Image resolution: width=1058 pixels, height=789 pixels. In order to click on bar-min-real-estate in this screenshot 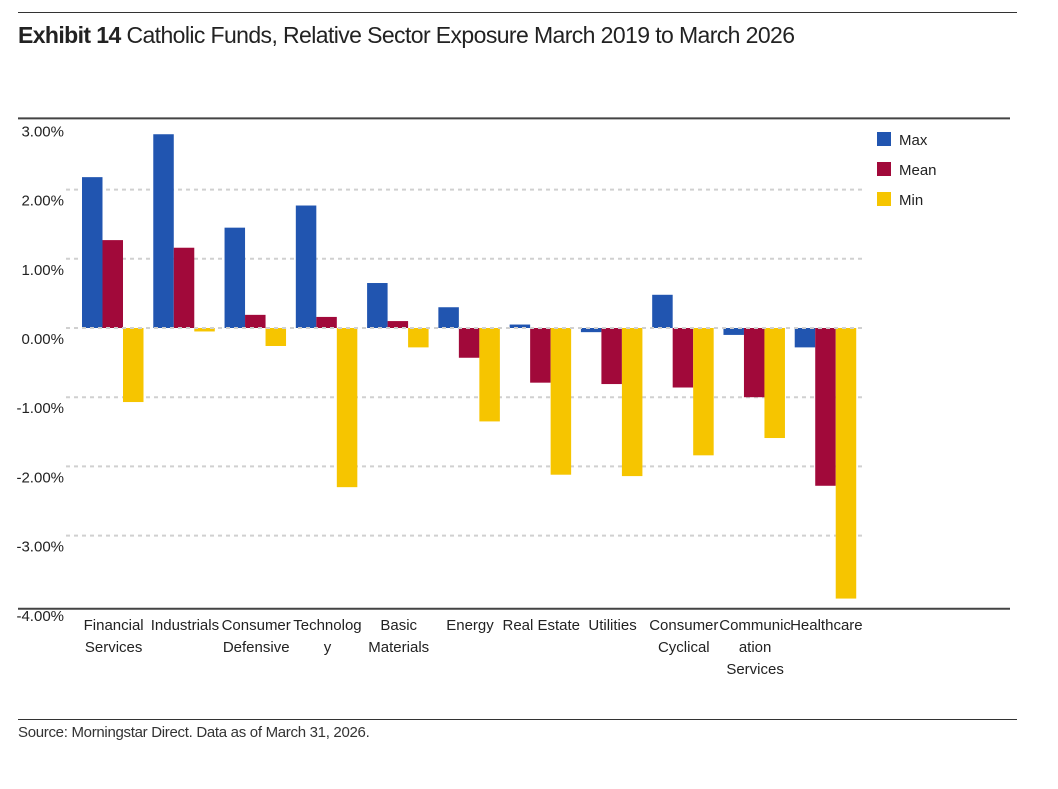, I will do `click(561, 401)`.